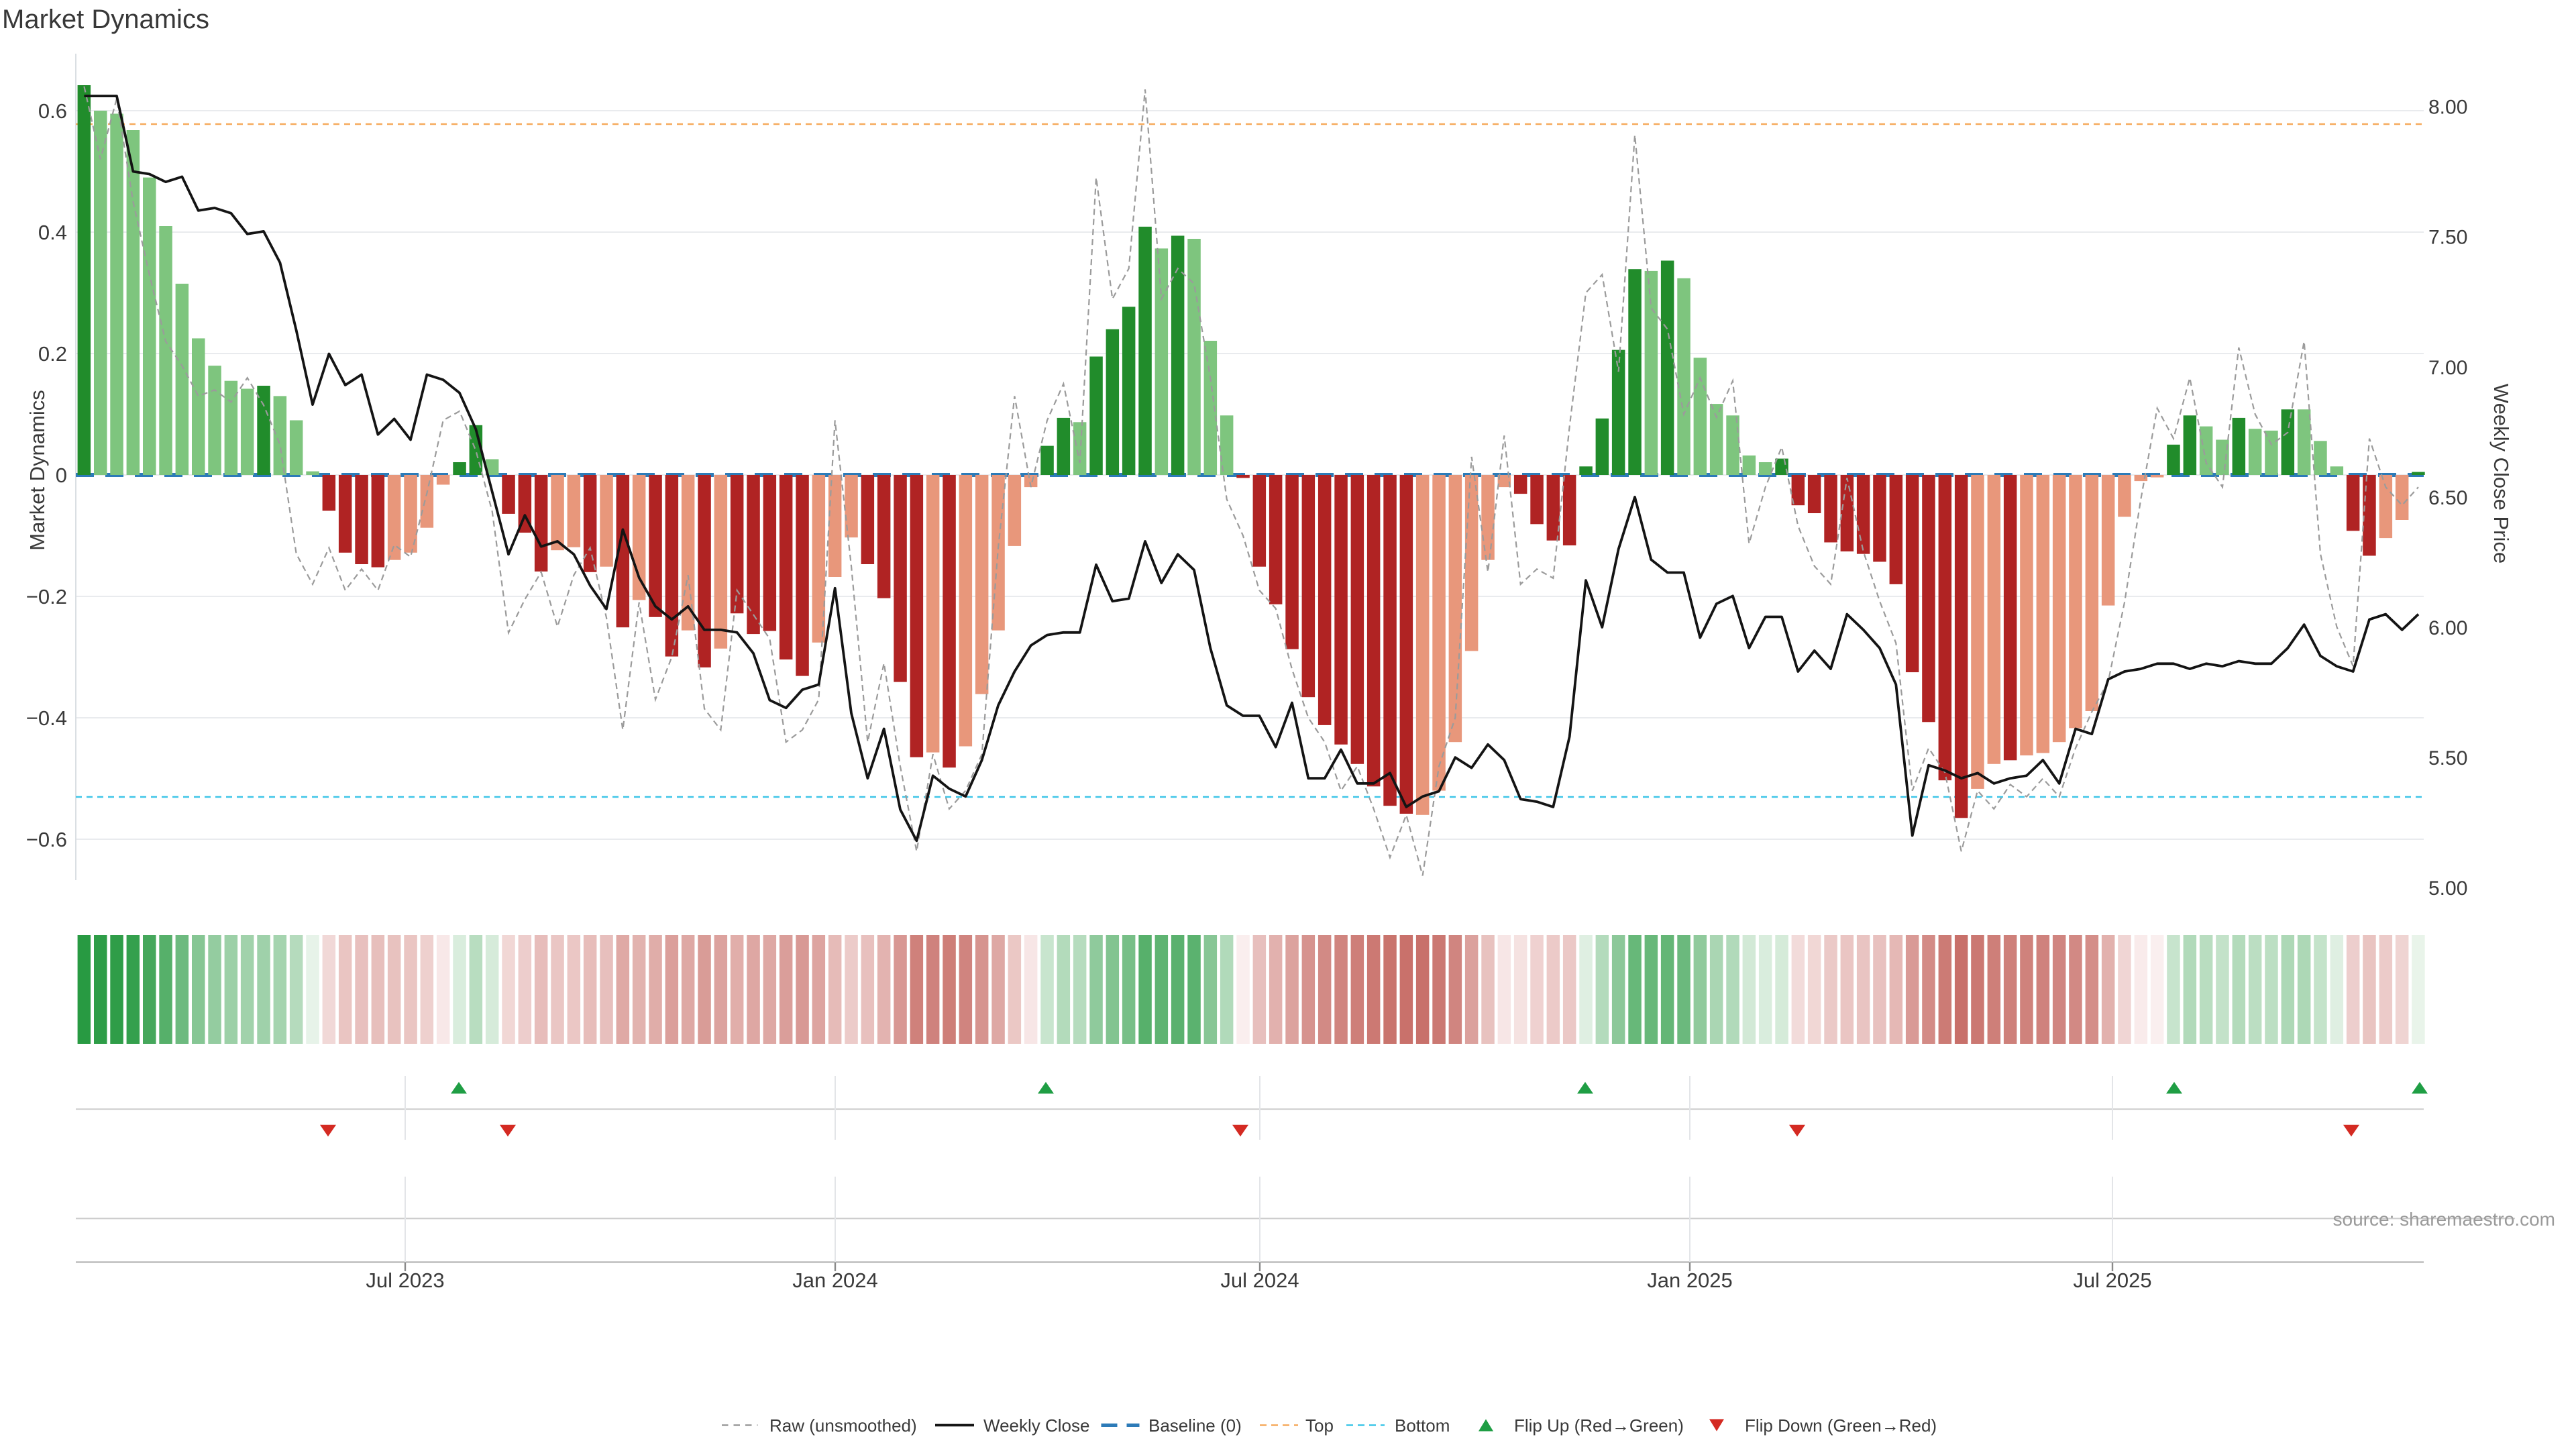 This screenshot has height=1449, width=2576. What do you see at coordinates (52, 354) in the screenshot?
I see `svg-text: 0.2` at bounding box center [52, 354].